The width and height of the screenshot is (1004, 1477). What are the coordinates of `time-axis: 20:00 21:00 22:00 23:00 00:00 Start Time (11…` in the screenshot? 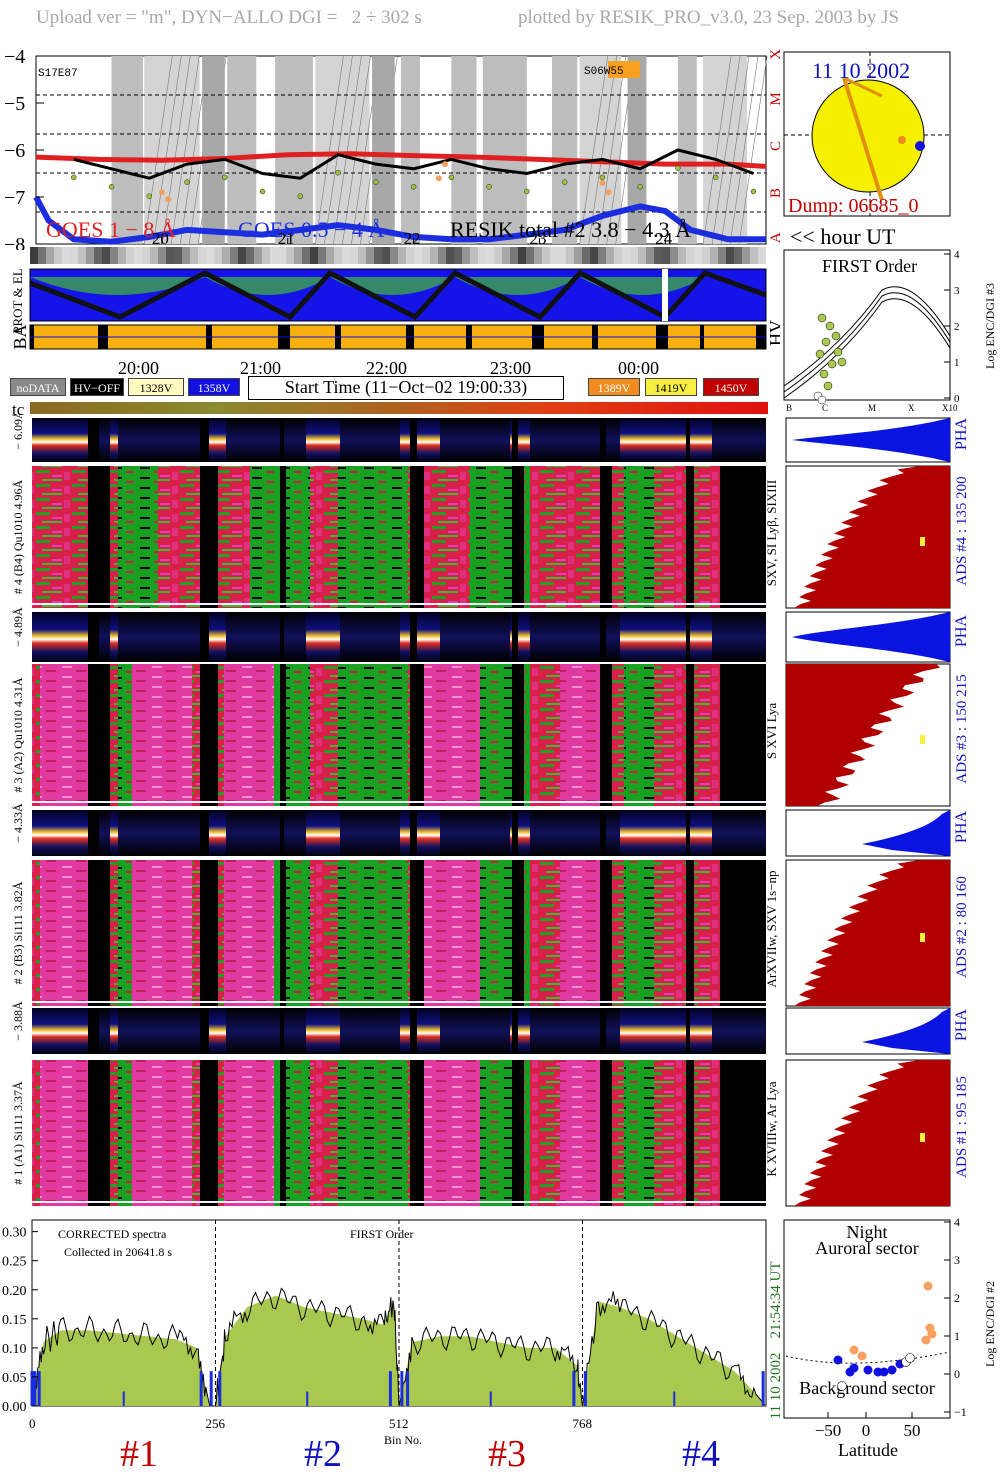 It's located at (390, 380).